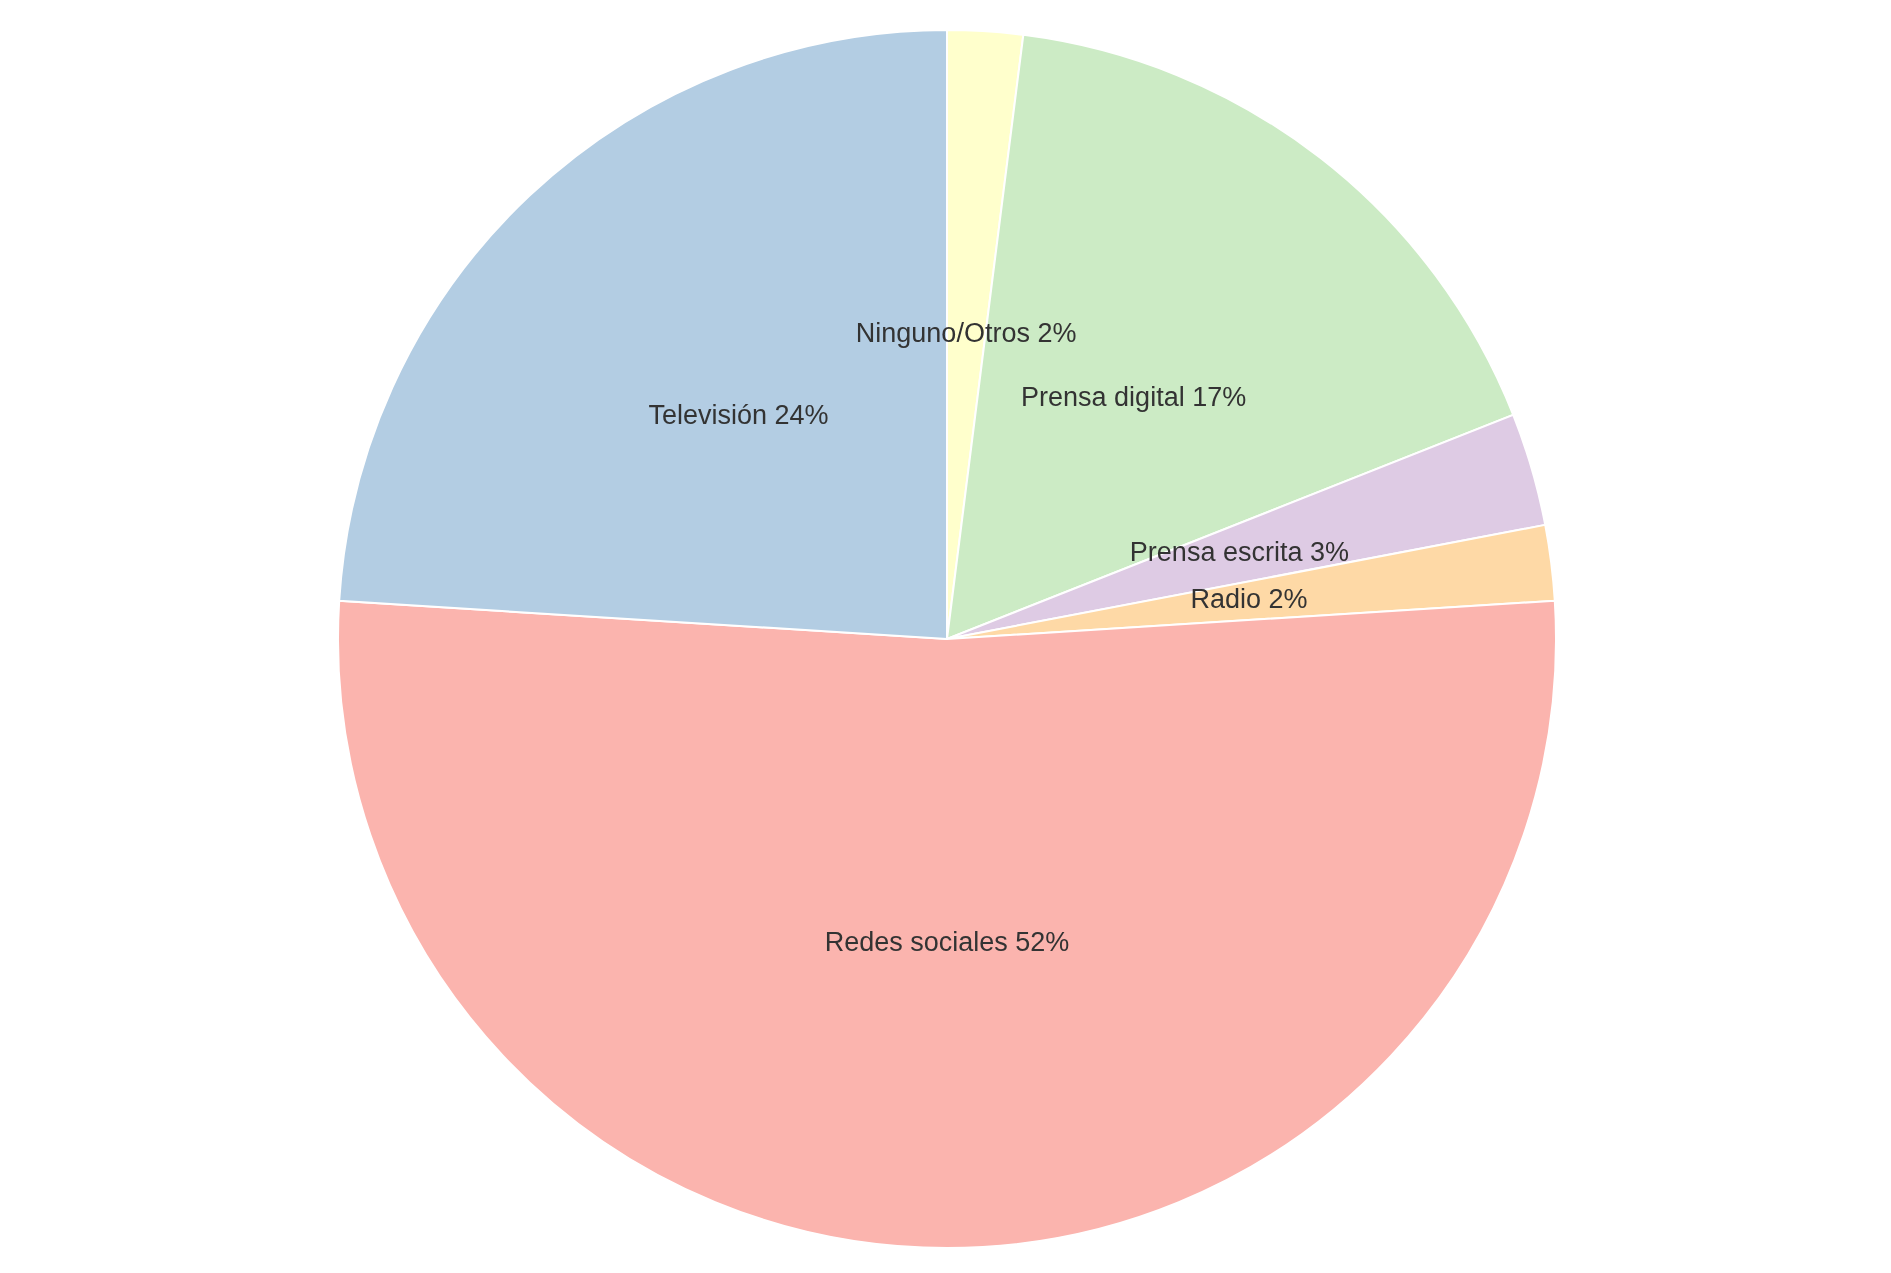 This screenshot has height=1273, width=1891. What do you see at coordinates (1134, 396) in the screenshot?
I see `slice-label: Prensa digital 17%` at bounding box center [1134, 396].